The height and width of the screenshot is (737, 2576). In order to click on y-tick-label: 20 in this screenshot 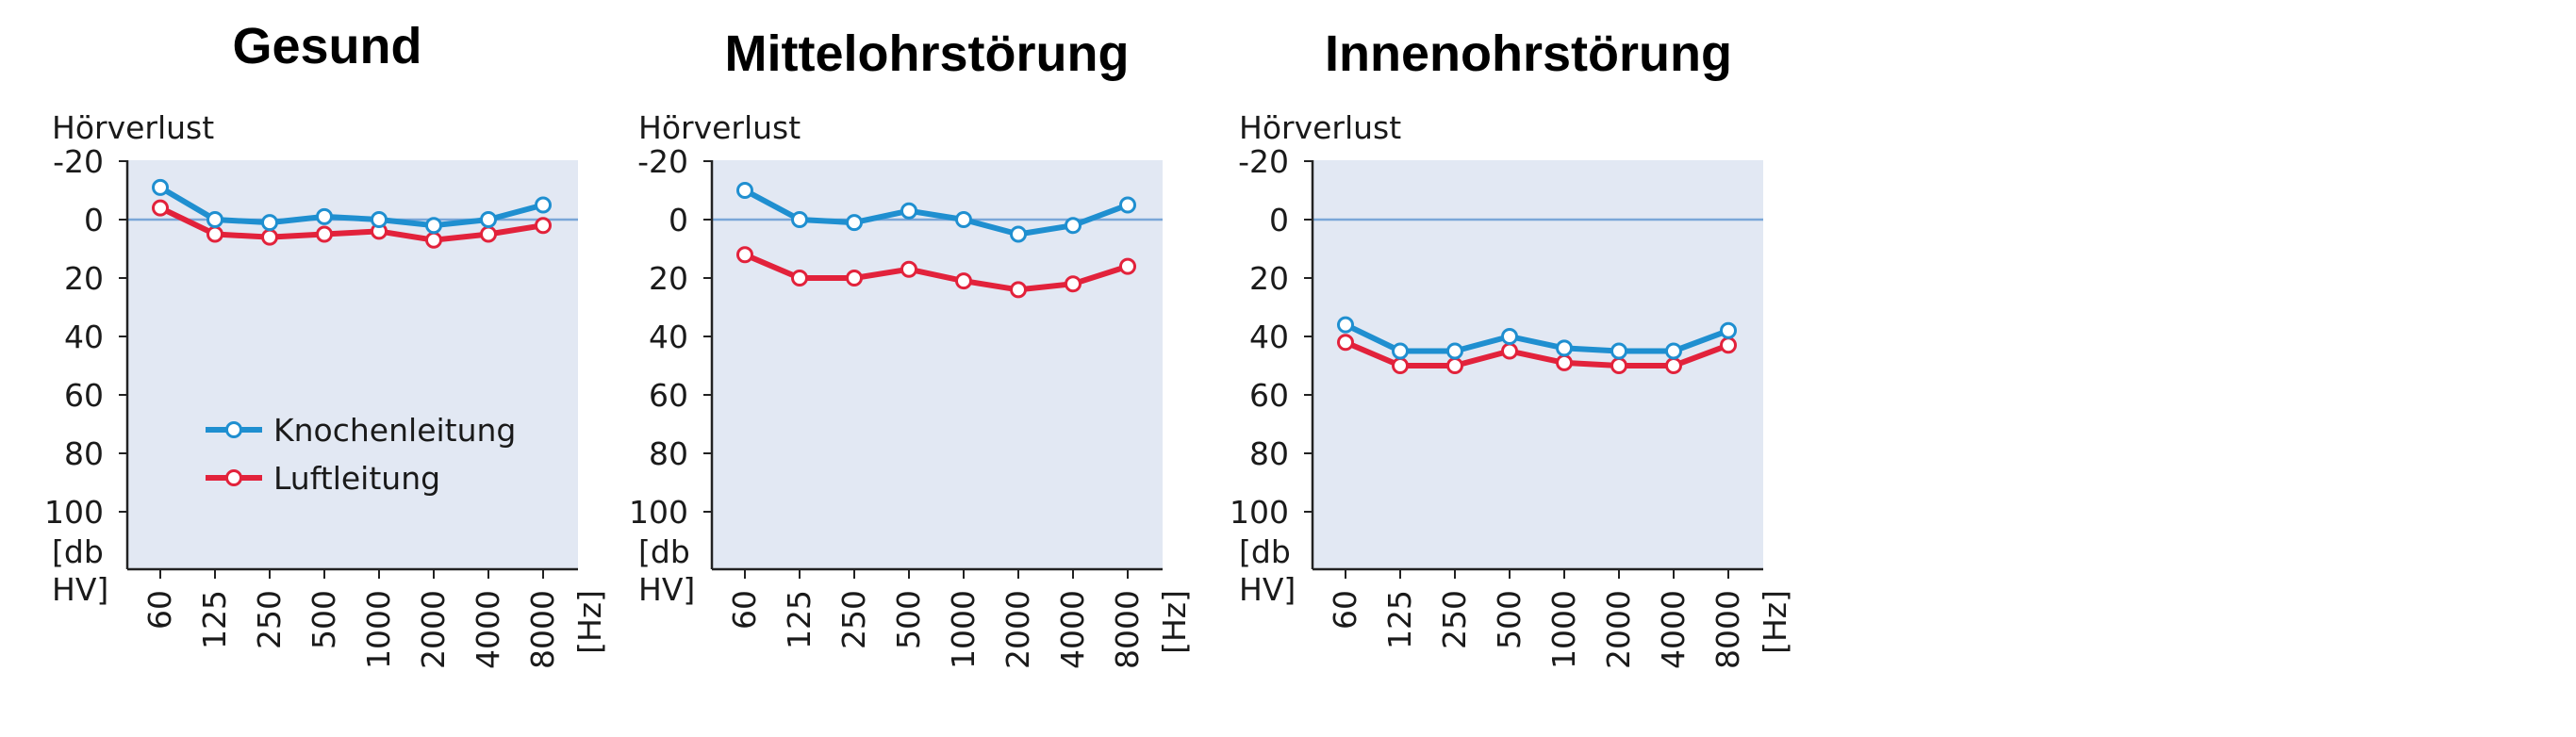, I will do `click(668, 278)`.